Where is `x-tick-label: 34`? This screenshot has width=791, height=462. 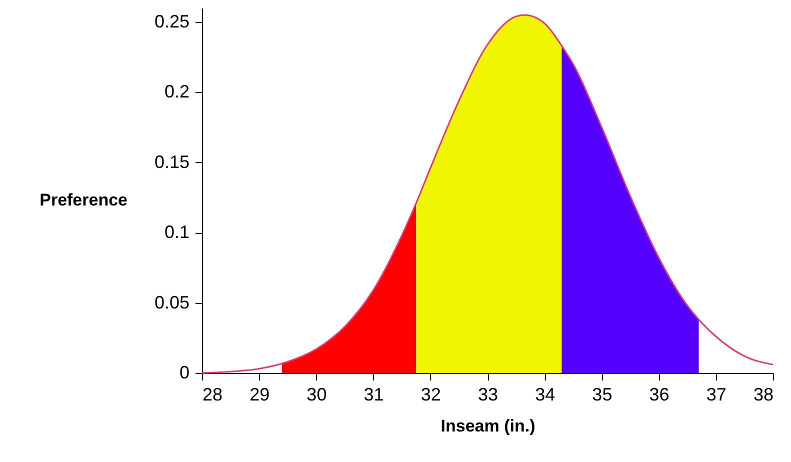 x-tick-label: 34 is located at coordinates (545, 394).